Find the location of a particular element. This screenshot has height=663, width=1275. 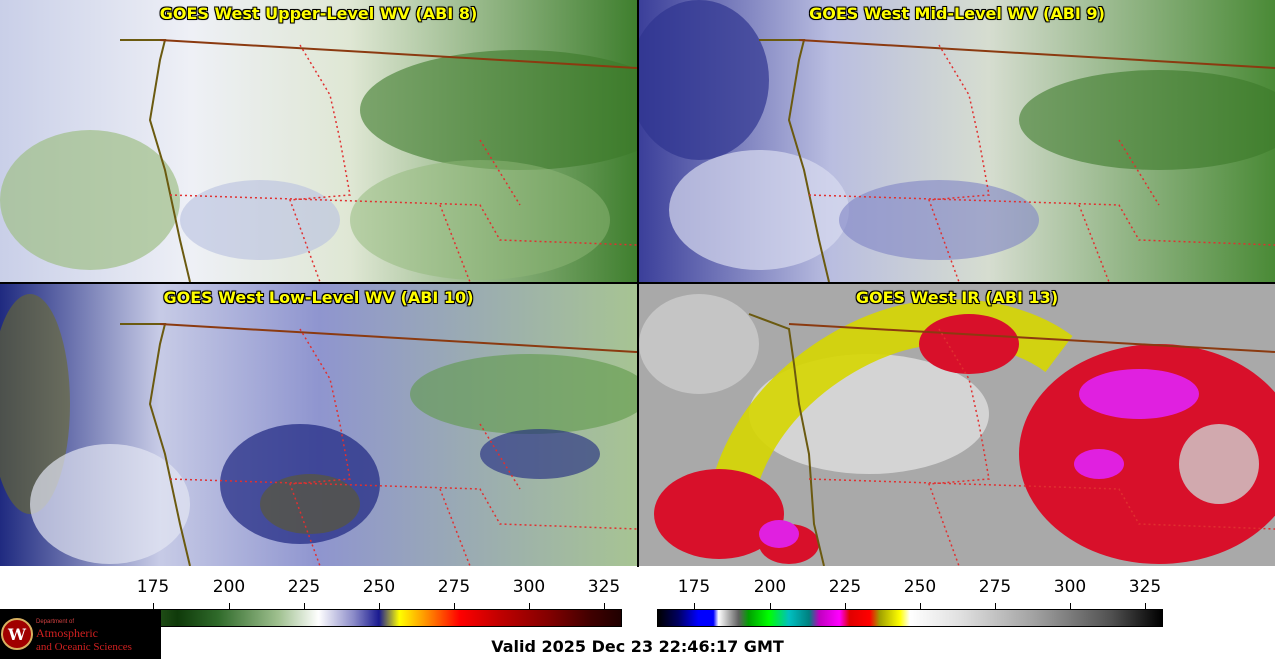

wv-tick-label: 200 is located at coordinates (229, 587).